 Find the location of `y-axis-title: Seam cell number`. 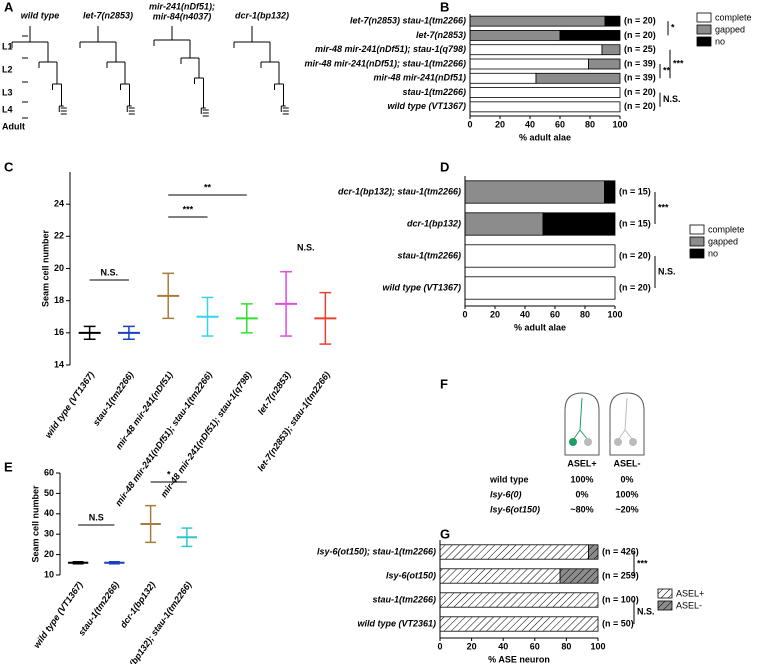

y-axis-title: Seam cell number is located at coordinates (45, 268).